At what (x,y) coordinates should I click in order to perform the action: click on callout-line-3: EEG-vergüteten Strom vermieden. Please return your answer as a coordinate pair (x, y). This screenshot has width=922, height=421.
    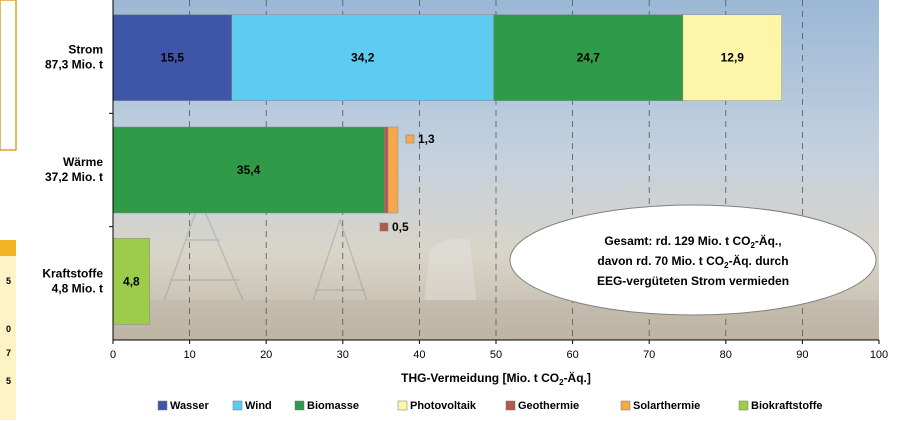
    Looking at the image, I should click on (693, 281).